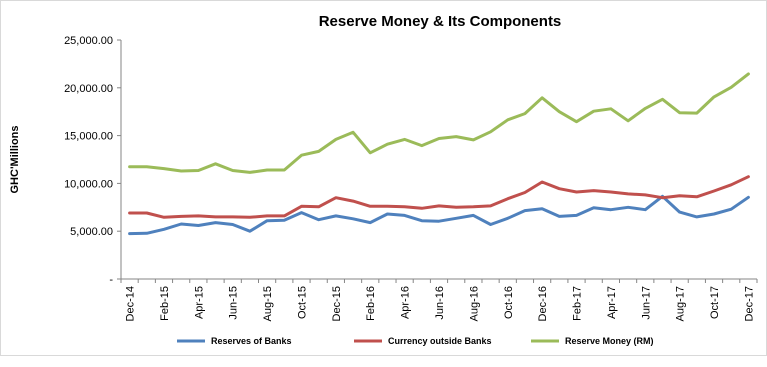  I want to click on x-tick-label: Dec-14, so click(131, 303).